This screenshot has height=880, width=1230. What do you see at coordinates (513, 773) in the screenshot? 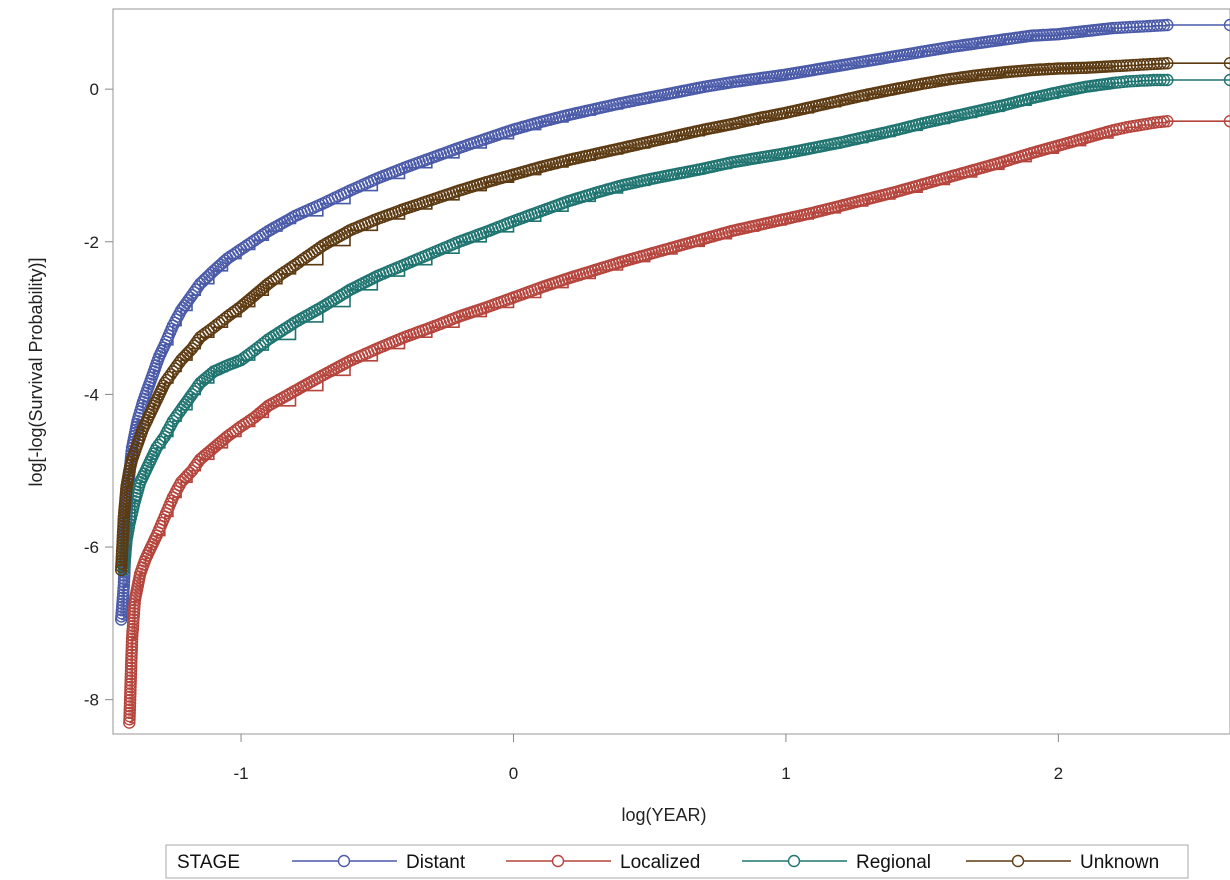
I see `x-tick-label: 0` at bounding box center [513, 773].